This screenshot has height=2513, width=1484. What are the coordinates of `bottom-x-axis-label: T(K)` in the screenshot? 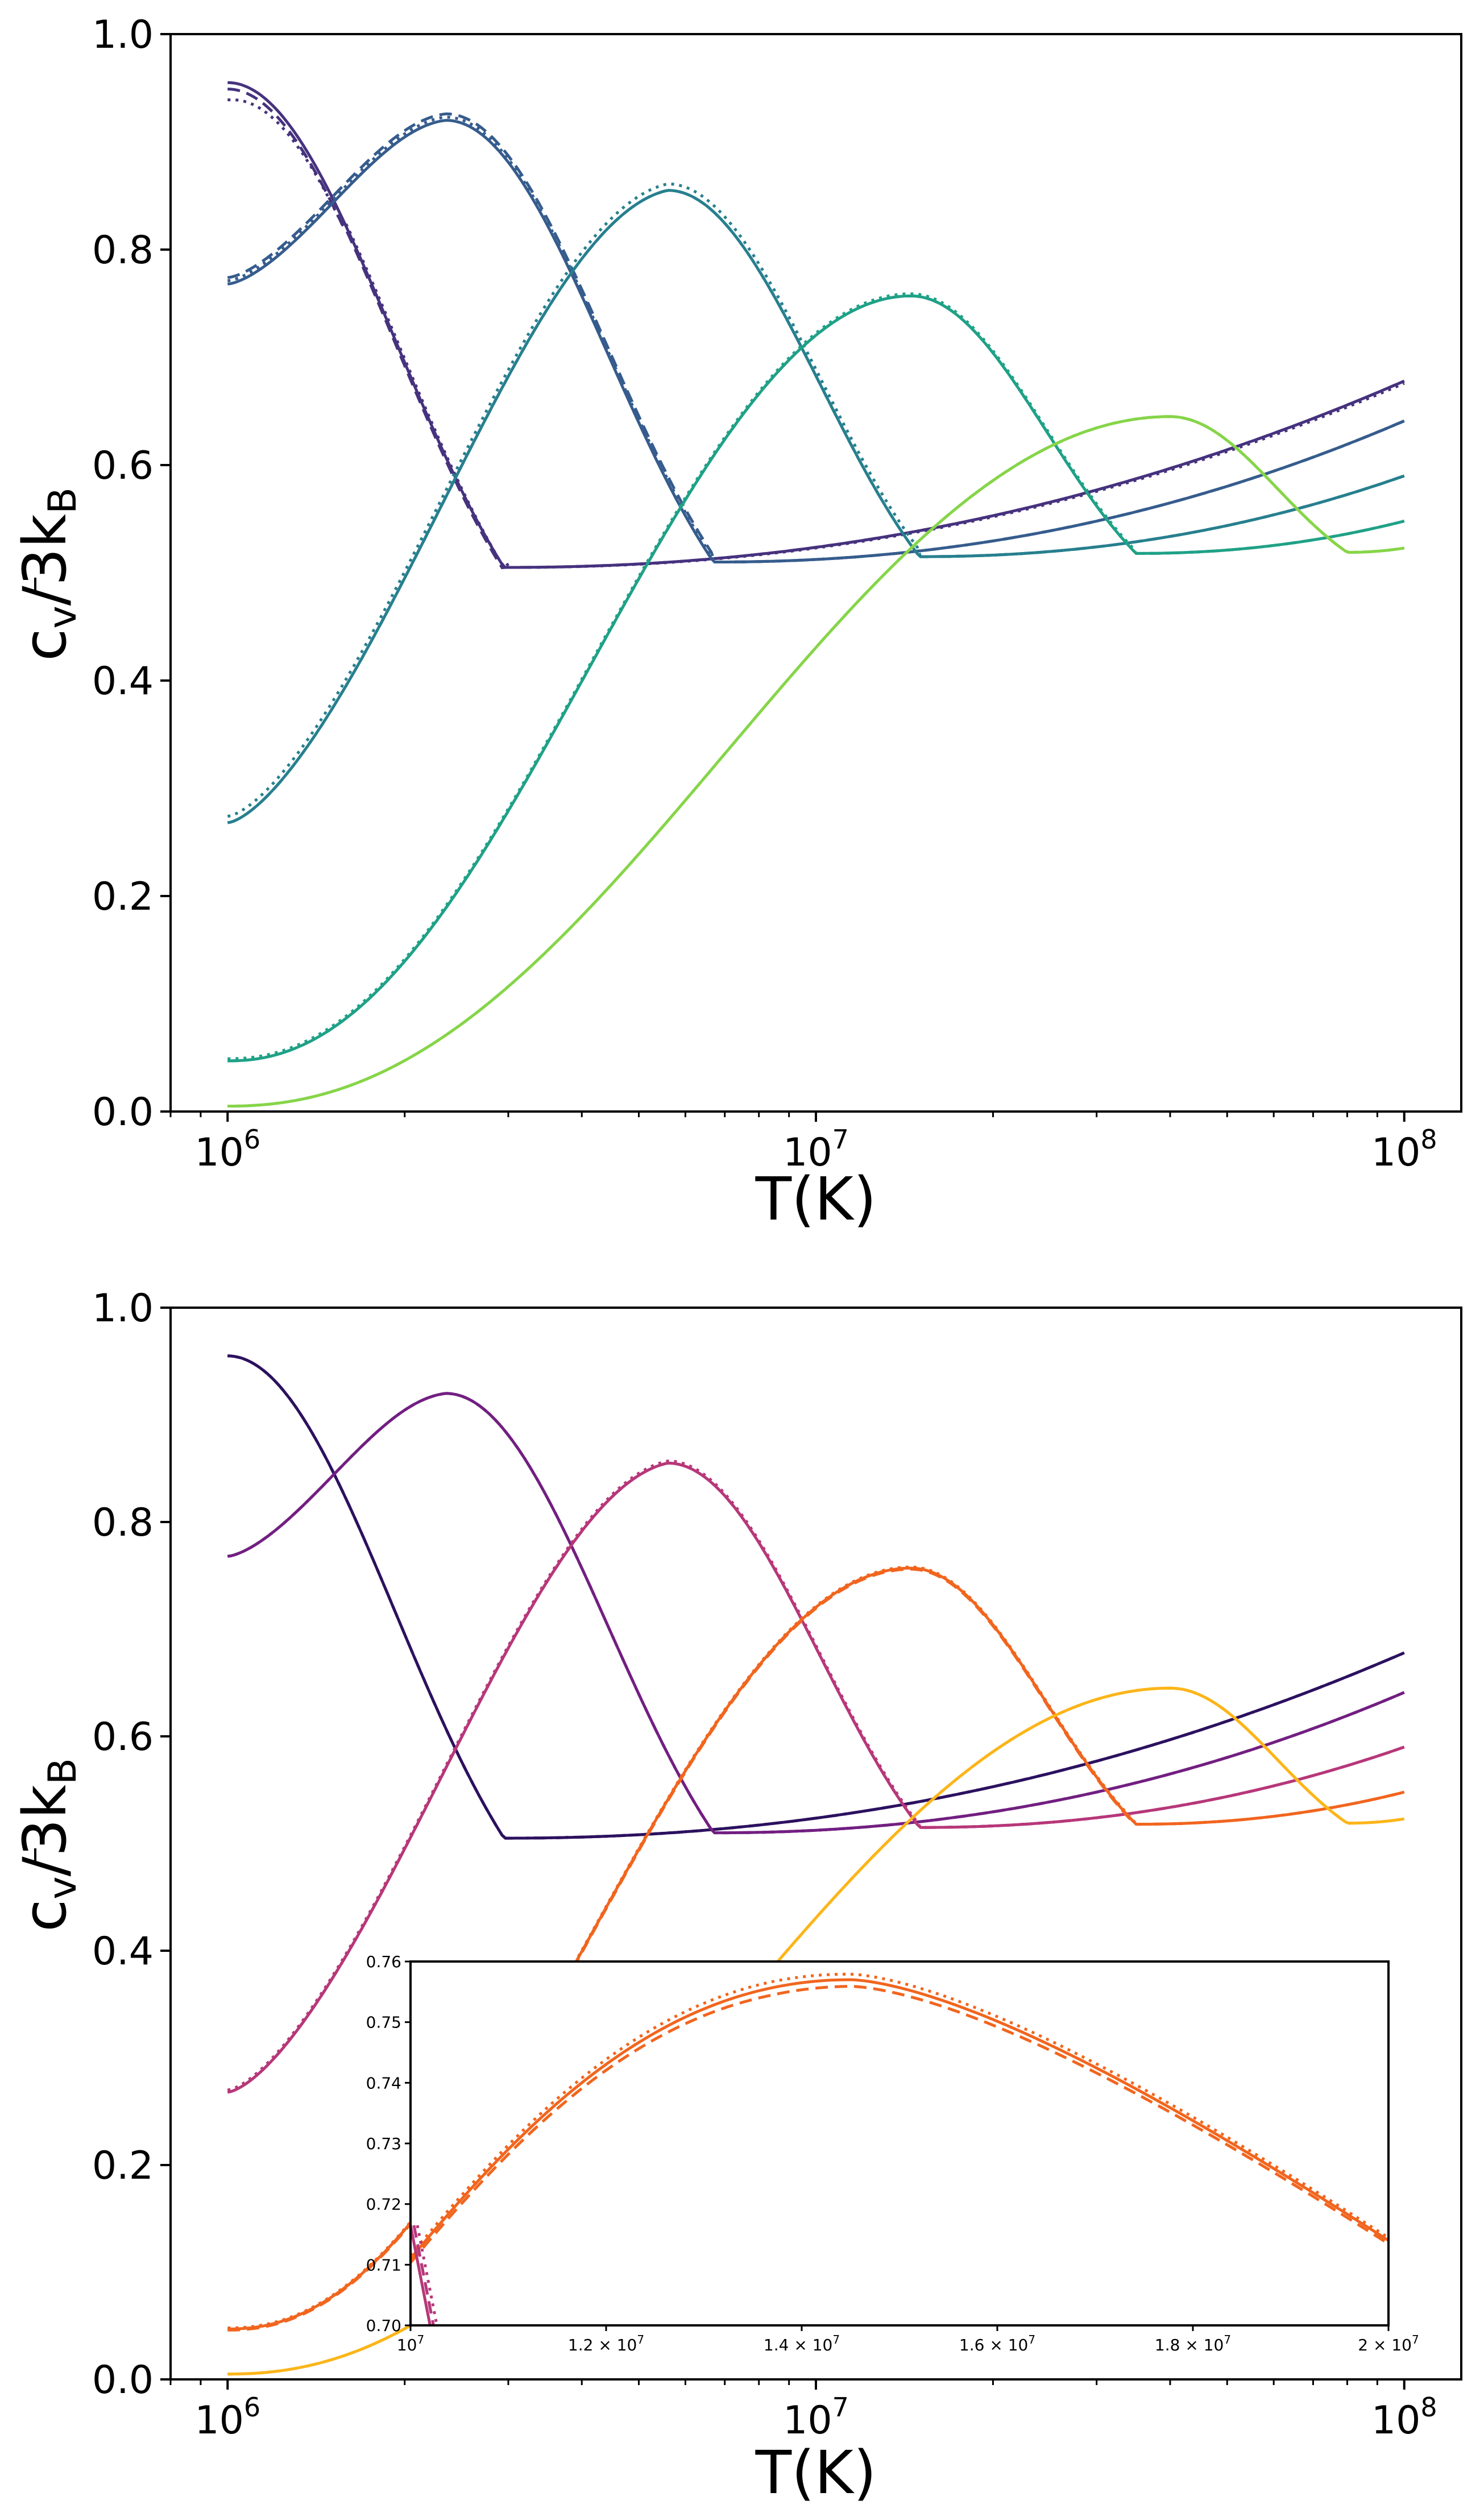 It's located at (816, 2472).